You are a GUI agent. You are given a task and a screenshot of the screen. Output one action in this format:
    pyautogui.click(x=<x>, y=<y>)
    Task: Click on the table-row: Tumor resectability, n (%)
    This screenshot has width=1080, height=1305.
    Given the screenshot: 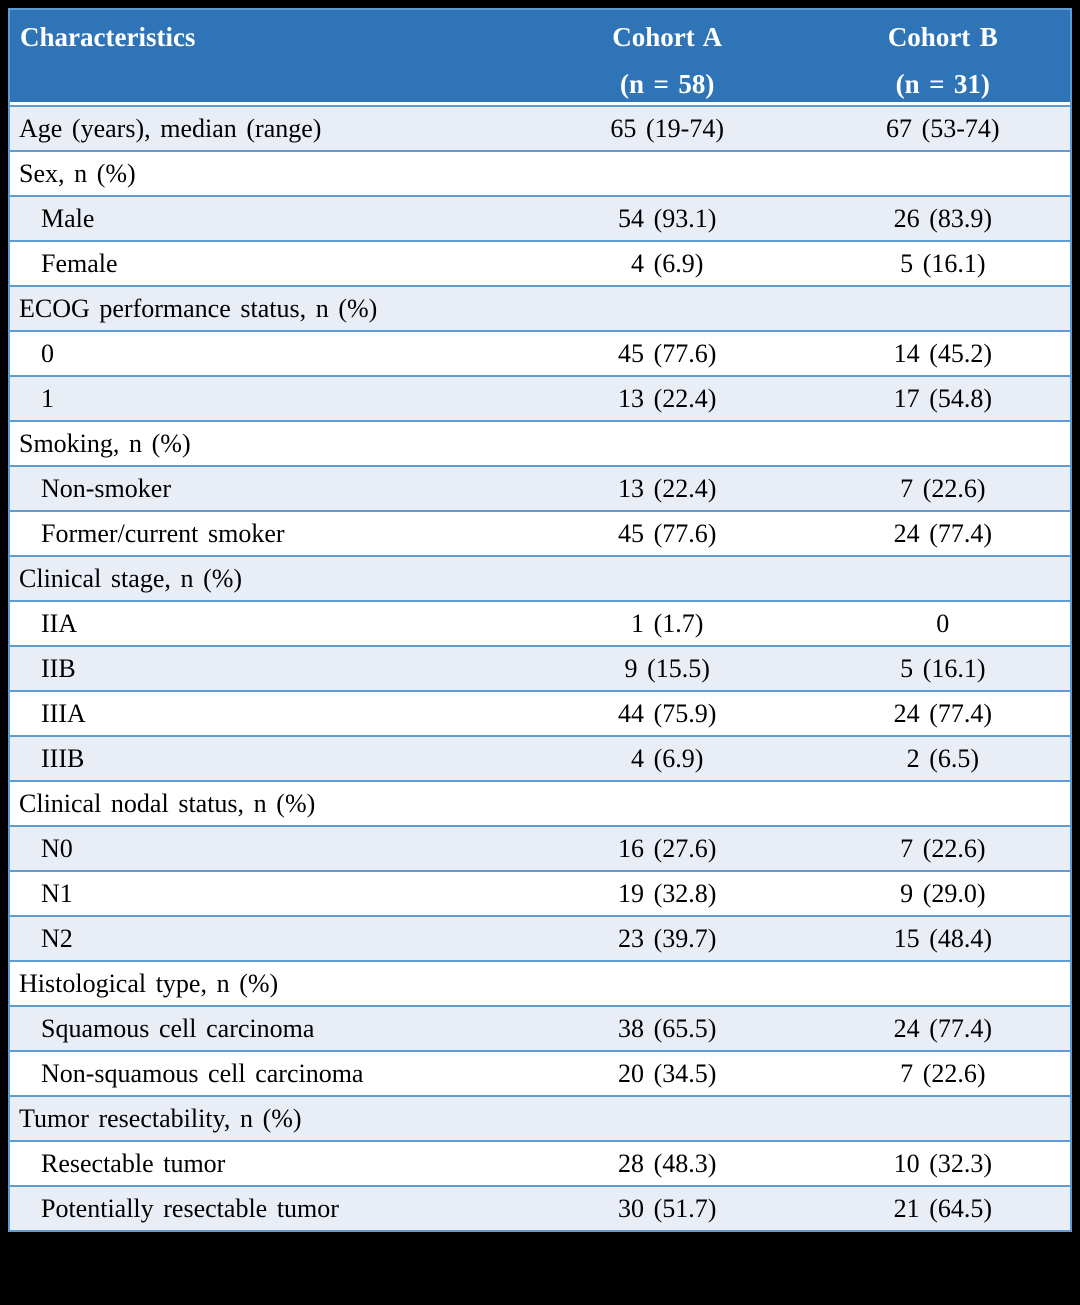 What is the action you would take?
    pyautogui.click(x=540, y=1117)
    